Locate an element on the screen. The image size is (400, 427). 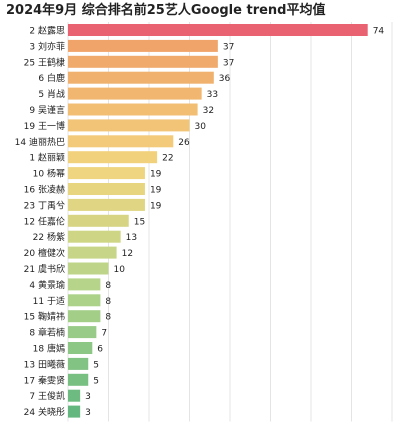
category-label: 16 张凌赫 is located at coordinates (44, 190).